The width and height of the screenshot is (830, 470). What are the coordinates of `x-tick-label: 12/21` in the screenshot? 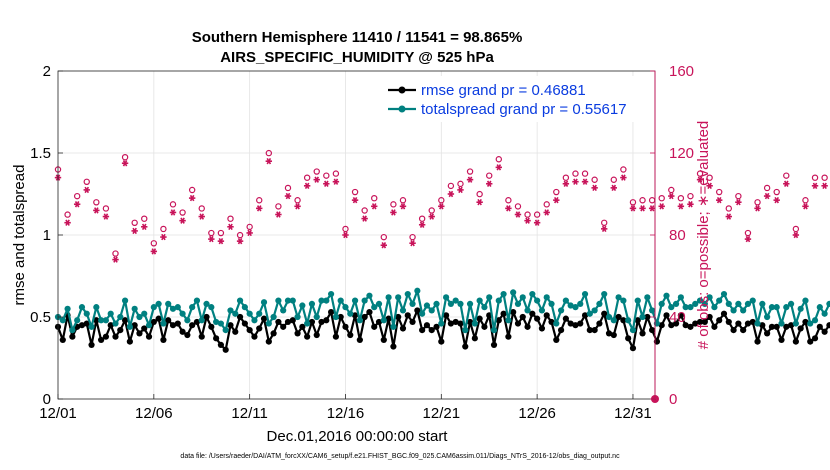 It's located at (442, 413).